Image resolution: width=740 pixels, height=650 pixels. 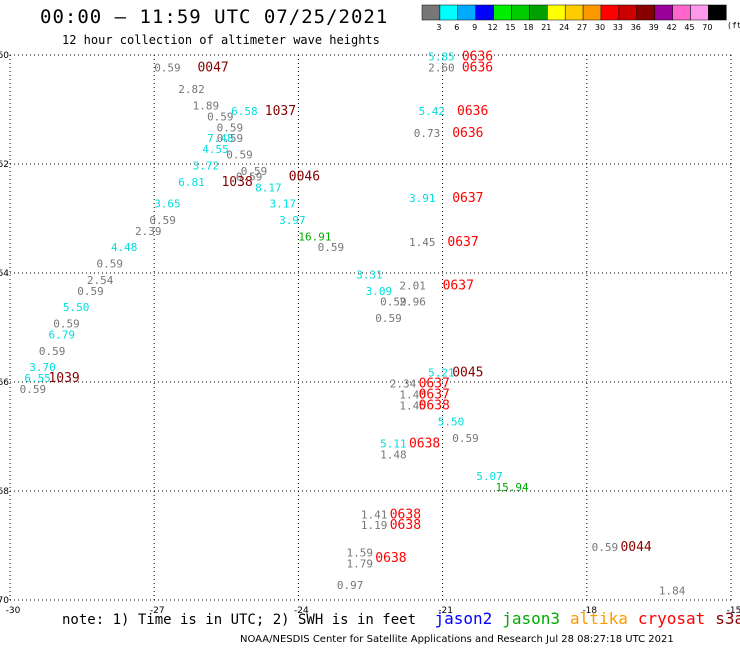 What do you see at coordinates (359, 563) in the screenshot?
I see `data-point-label: 1.79` at bounding box center [359, 563].